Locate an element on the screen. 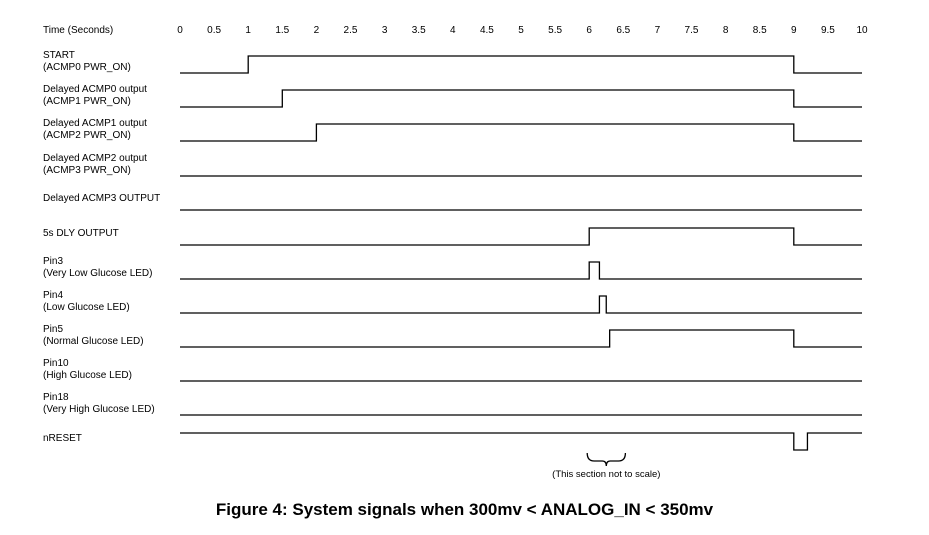 The height and width of the screenshot is (535, 929). signal-row: Pin3 (Very Low Glucose LED) is located at coordinates (452, 268).